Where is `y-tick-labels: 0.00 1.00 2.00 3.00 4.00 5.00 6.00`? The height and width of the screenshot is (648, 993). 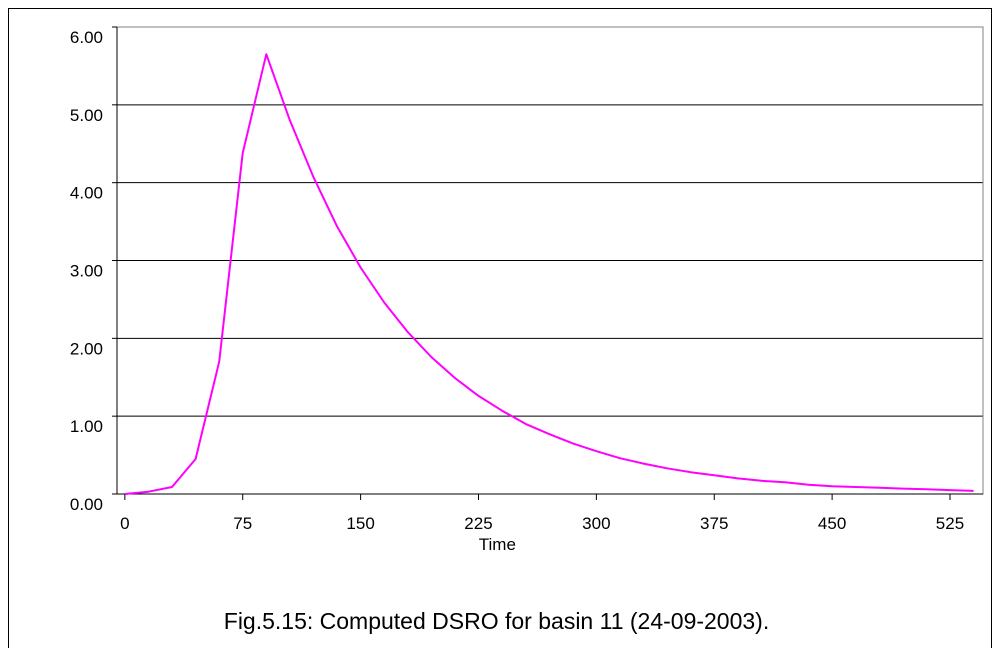 y-tick-labels: 0.00 1.00 2.00 3.00 4.00 5.00 6.00 is located at coordinates (86, 271).